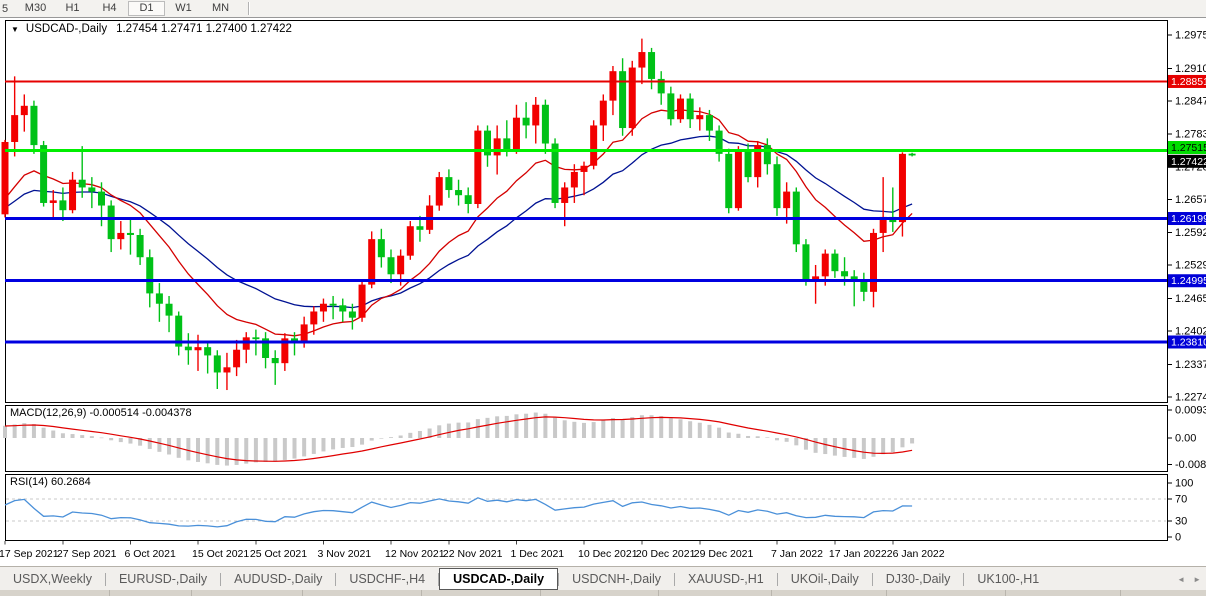 The image size is (1206, 596). I want to click on svg-text: 29 Dec 2021, so click(724, 554).